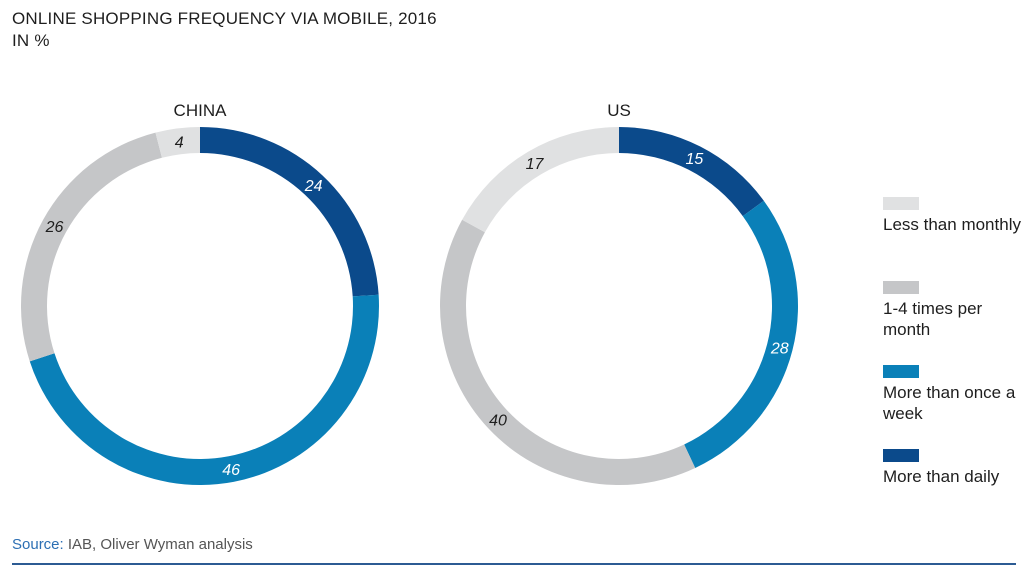  I want to click on legend-label-less-than-monthly: Less than monthly, so click(952, 224).